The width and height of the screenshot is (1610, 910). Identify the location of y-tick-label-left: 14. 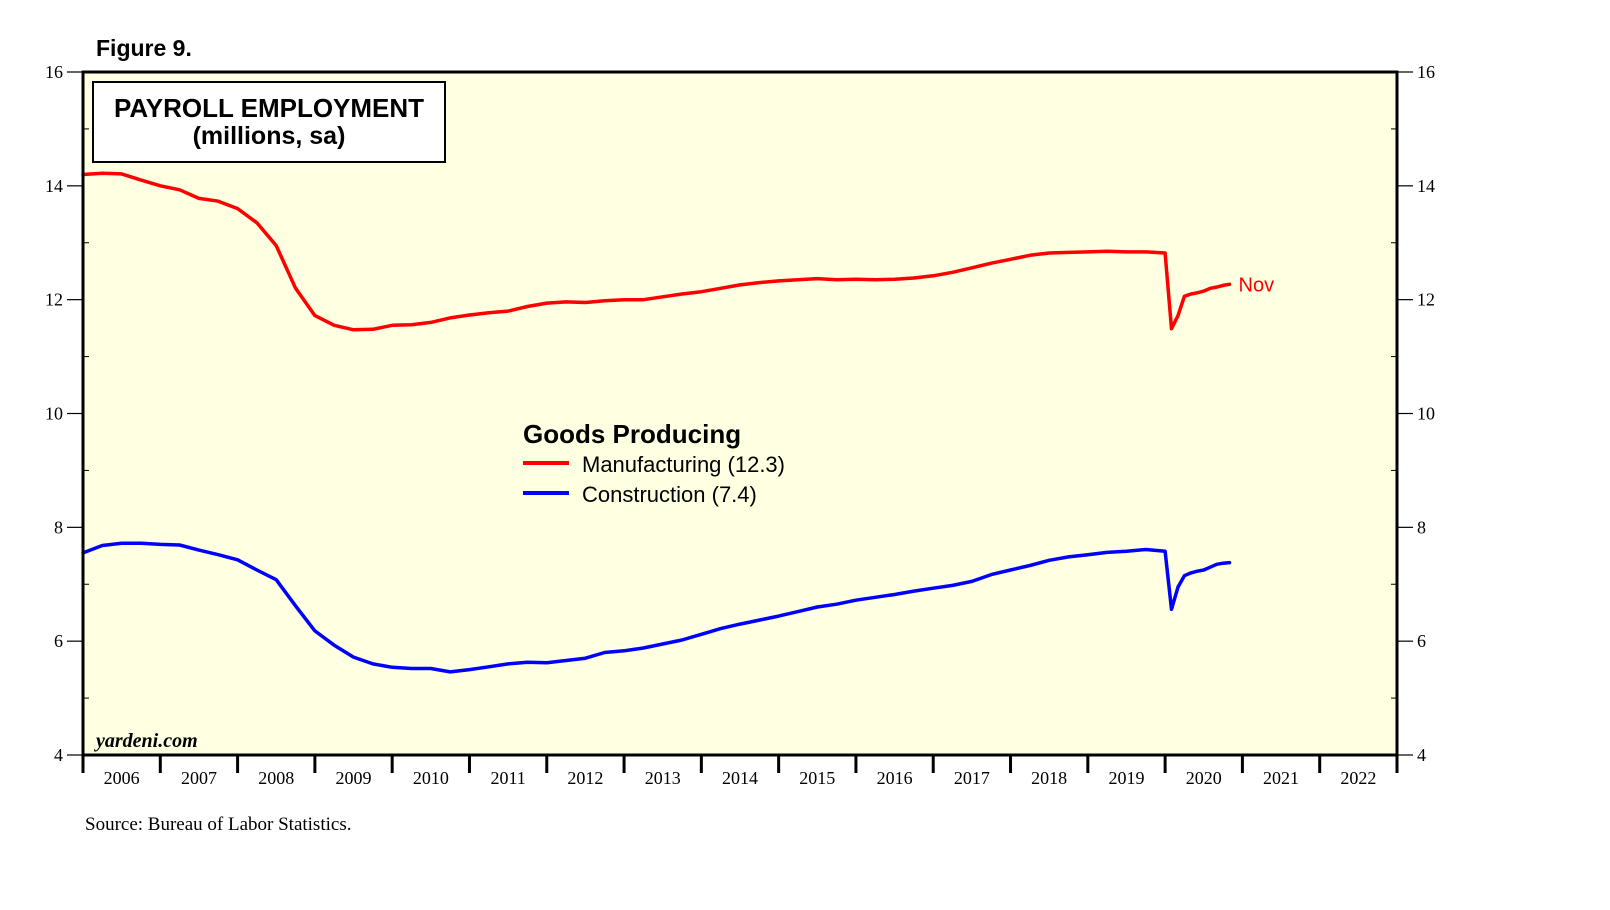
(54, 186).